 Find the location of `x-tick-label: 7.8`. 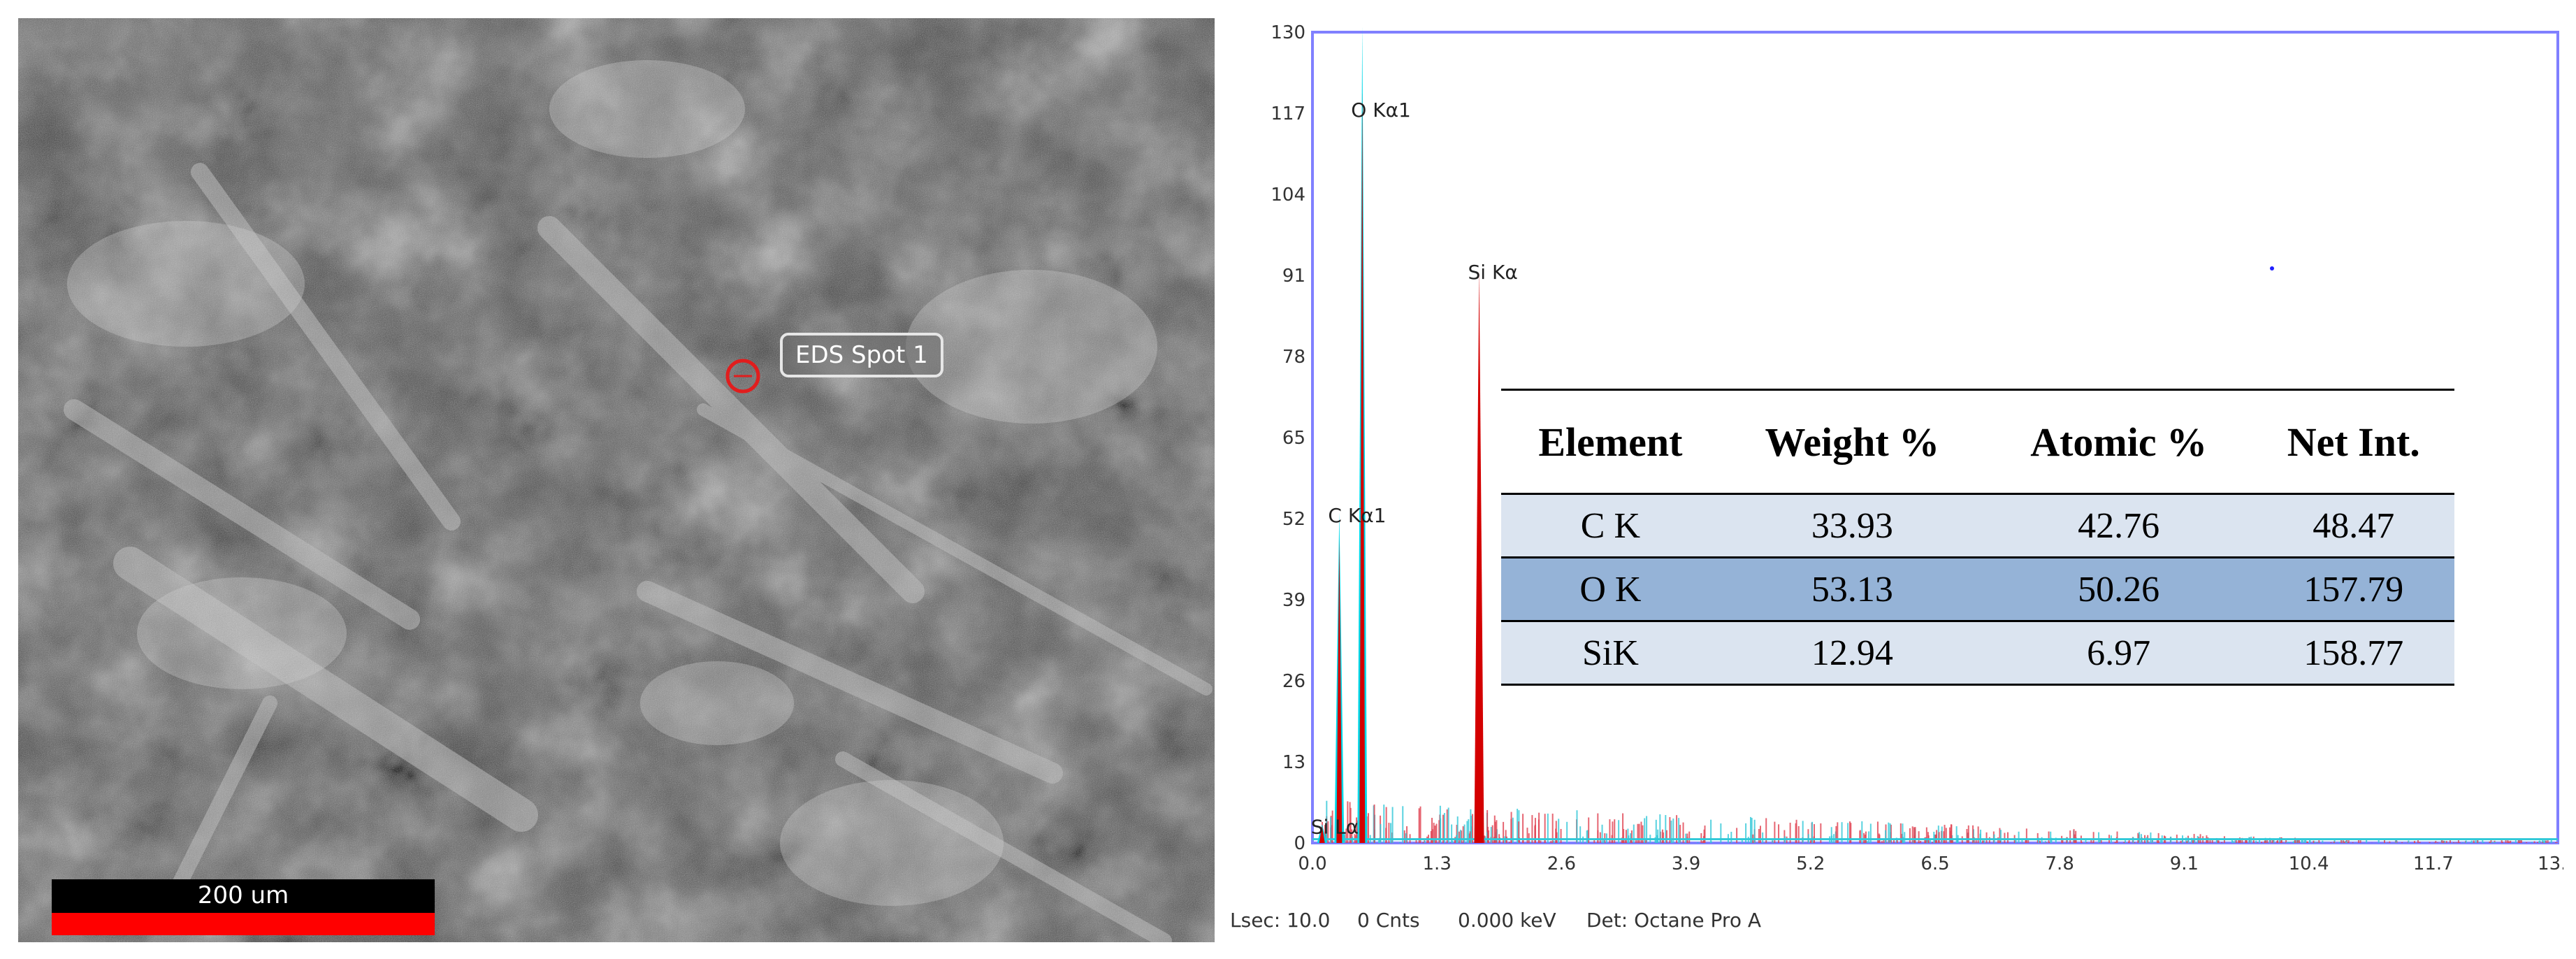

x-tick-label: 7.8 is located at coordinates (2060, 864).